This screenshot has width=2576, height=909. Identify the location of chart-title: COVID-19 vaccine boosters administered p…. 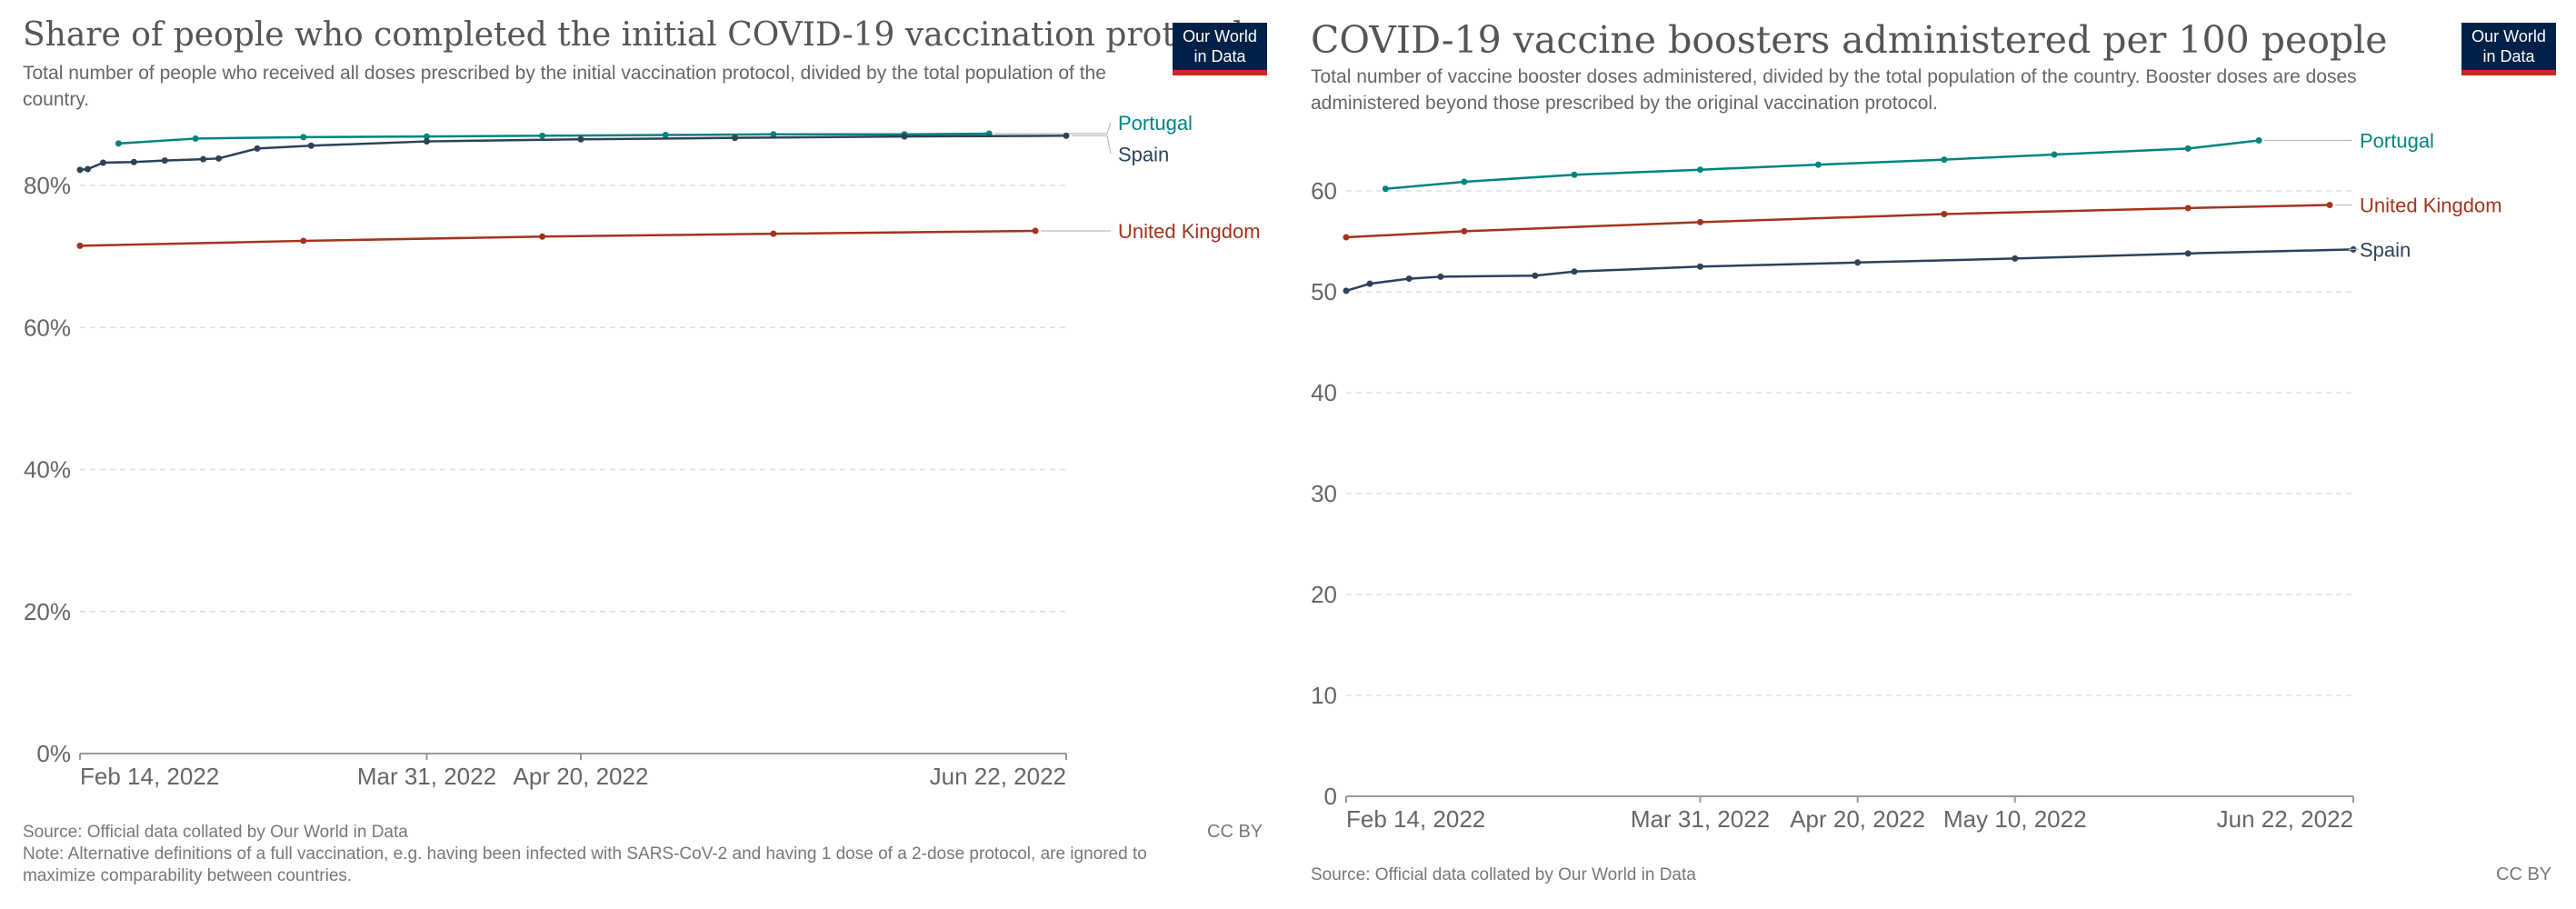
(1849, 40).